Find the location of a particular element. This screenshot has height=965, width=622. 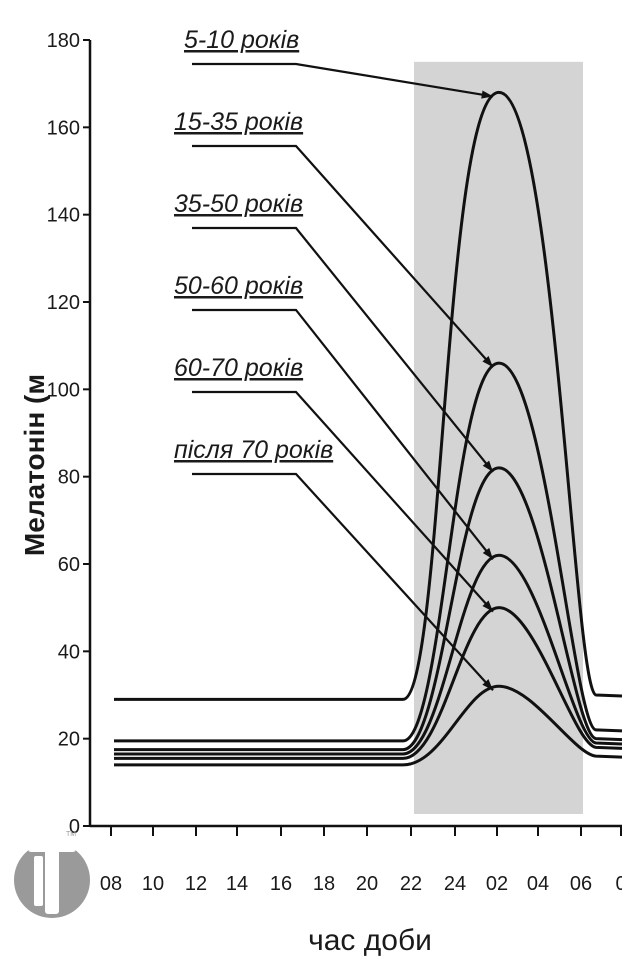

x-tick-label: 22 is located at coordinates (411, 884).